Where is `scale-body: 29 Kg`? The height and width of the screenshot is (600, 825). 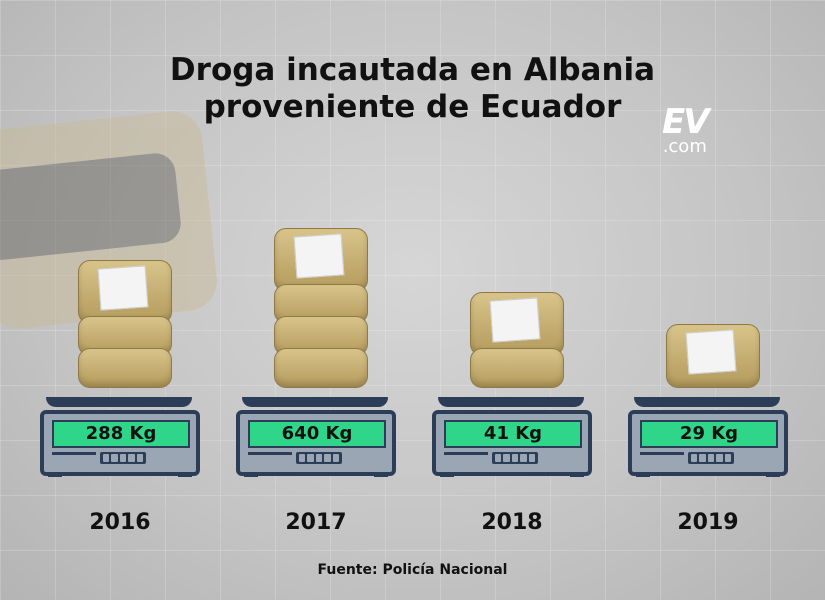 scale-body: 29 Kg is located at coordinates (708, 443).